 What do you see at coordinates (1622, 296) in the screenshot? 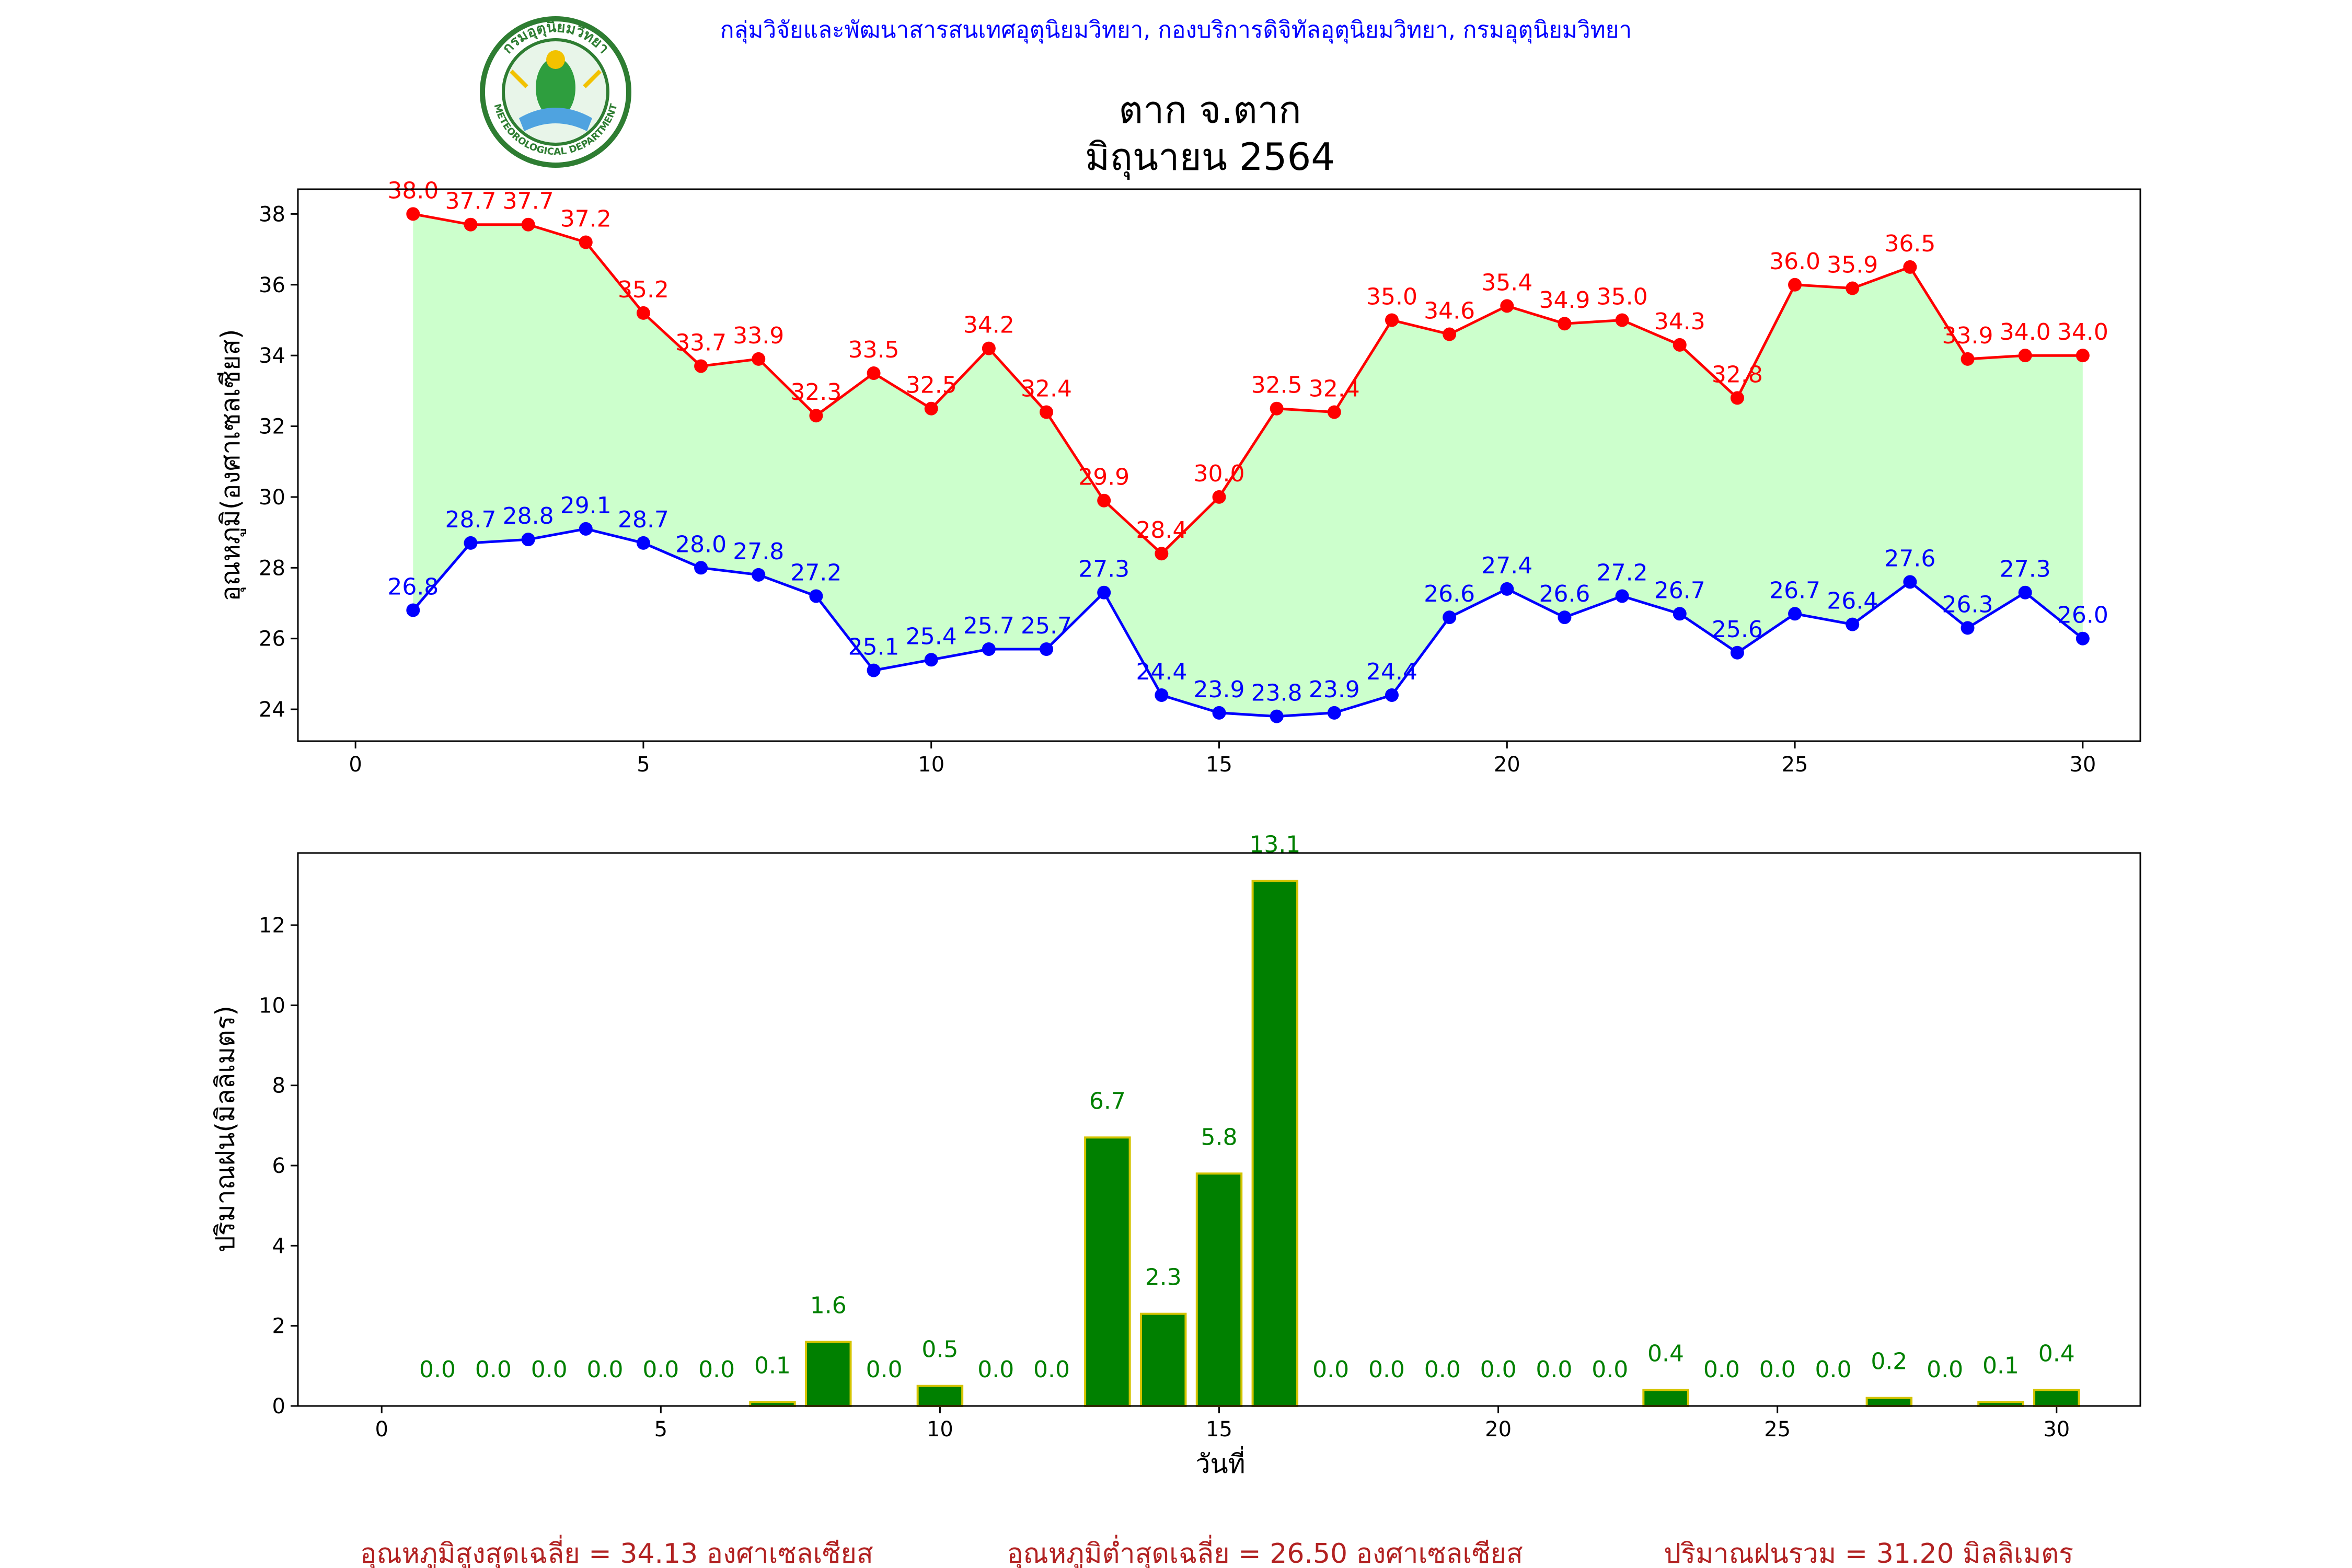
I see `max-temp-data-label: 35.0` at bounding box center [1622, 296].